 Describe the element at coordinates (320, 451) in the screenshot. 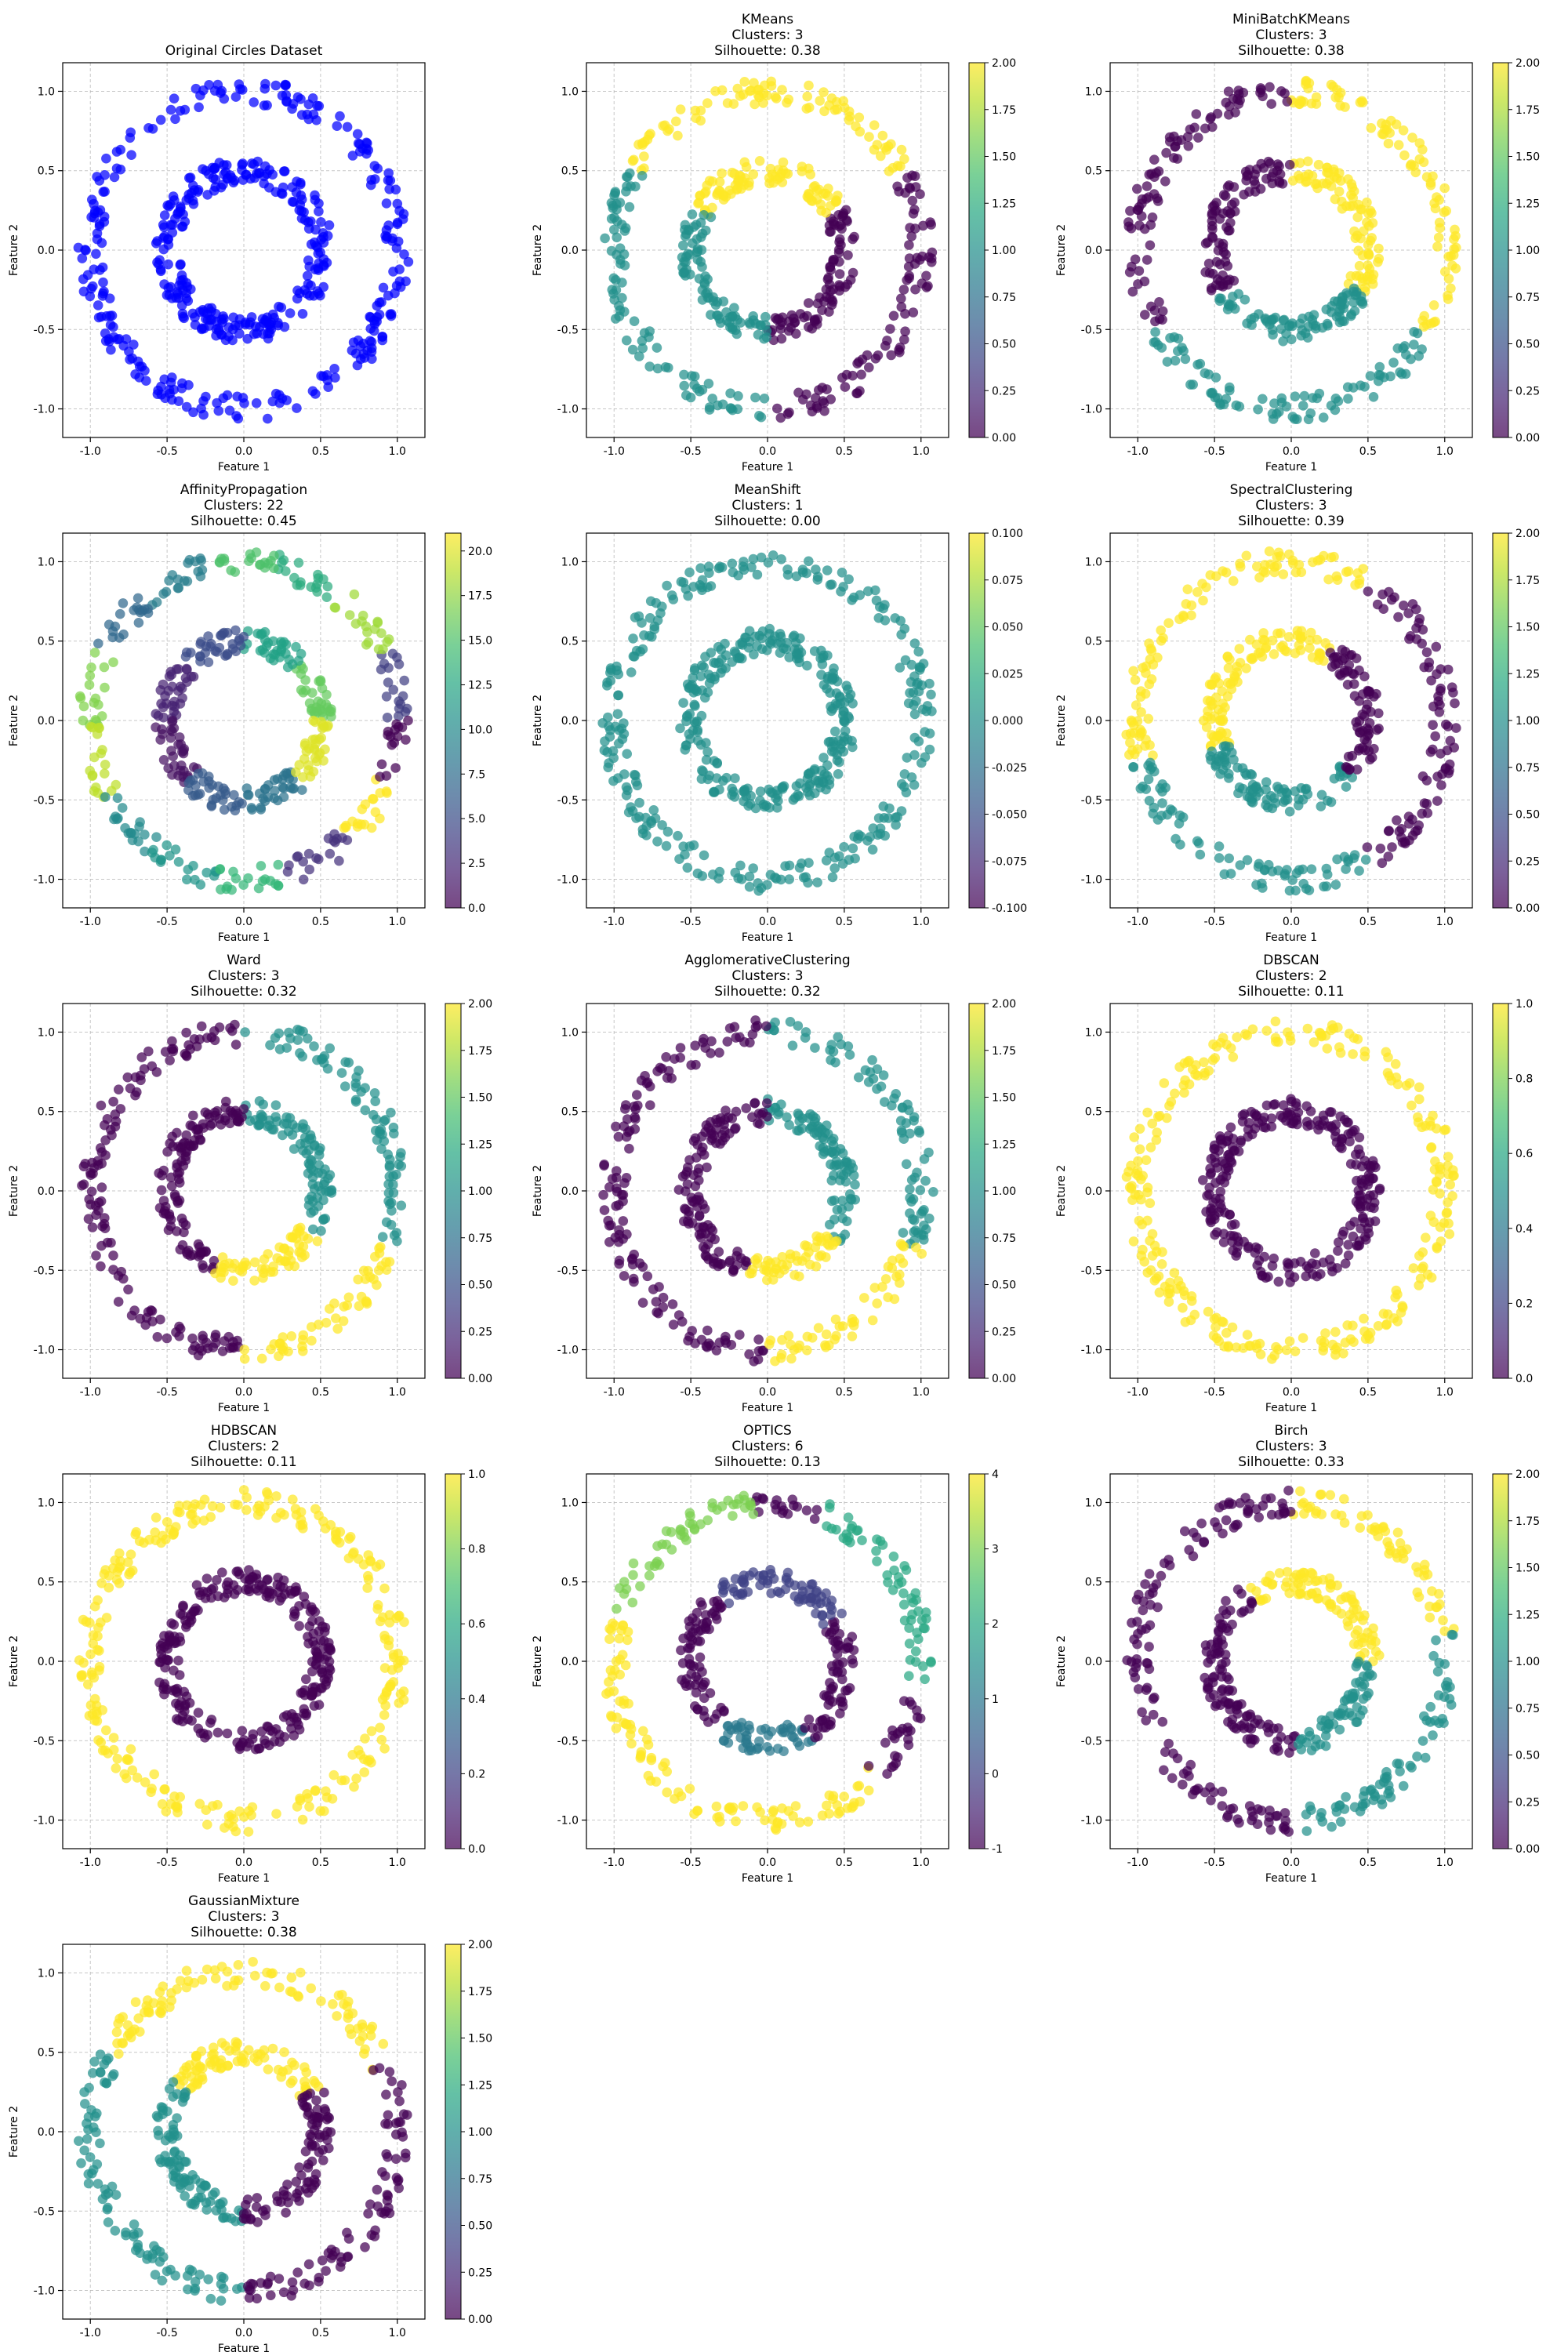

I see `x-tick-label: 0.5` at that location.